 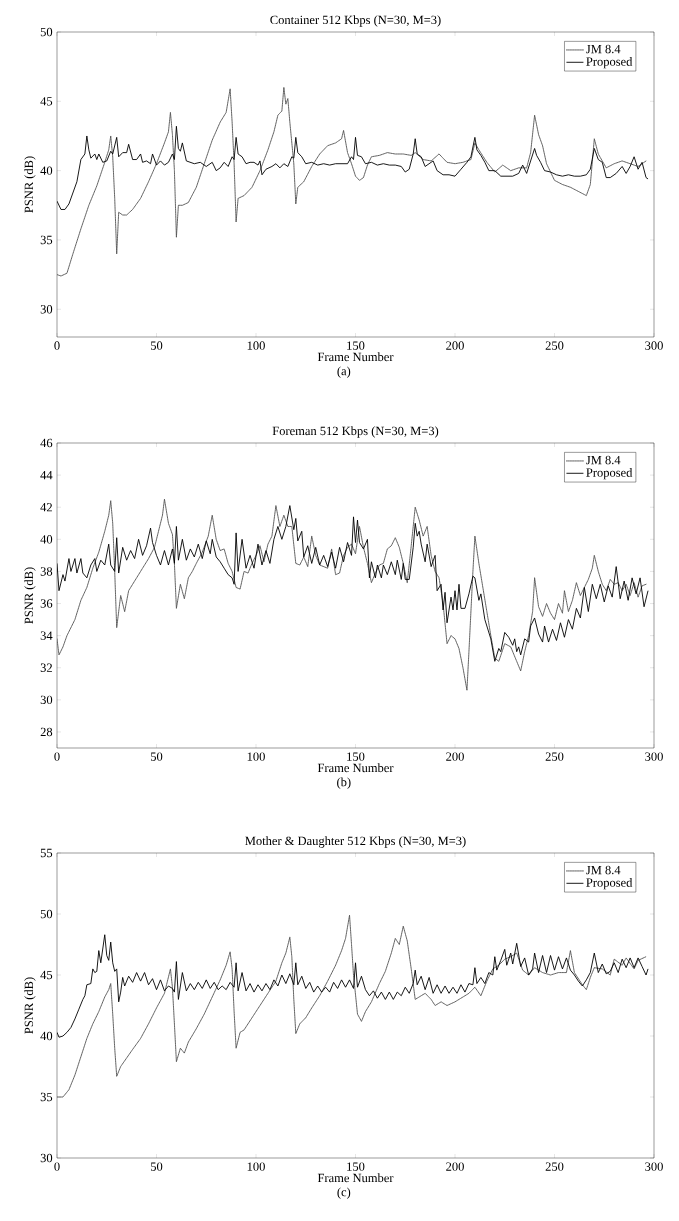 What do you see at coordinates (355, 432) in the screenshot?
I see `chart-title: Foreman 512 Kbps (N=30, M=3)` at bounding box center [355, 432].